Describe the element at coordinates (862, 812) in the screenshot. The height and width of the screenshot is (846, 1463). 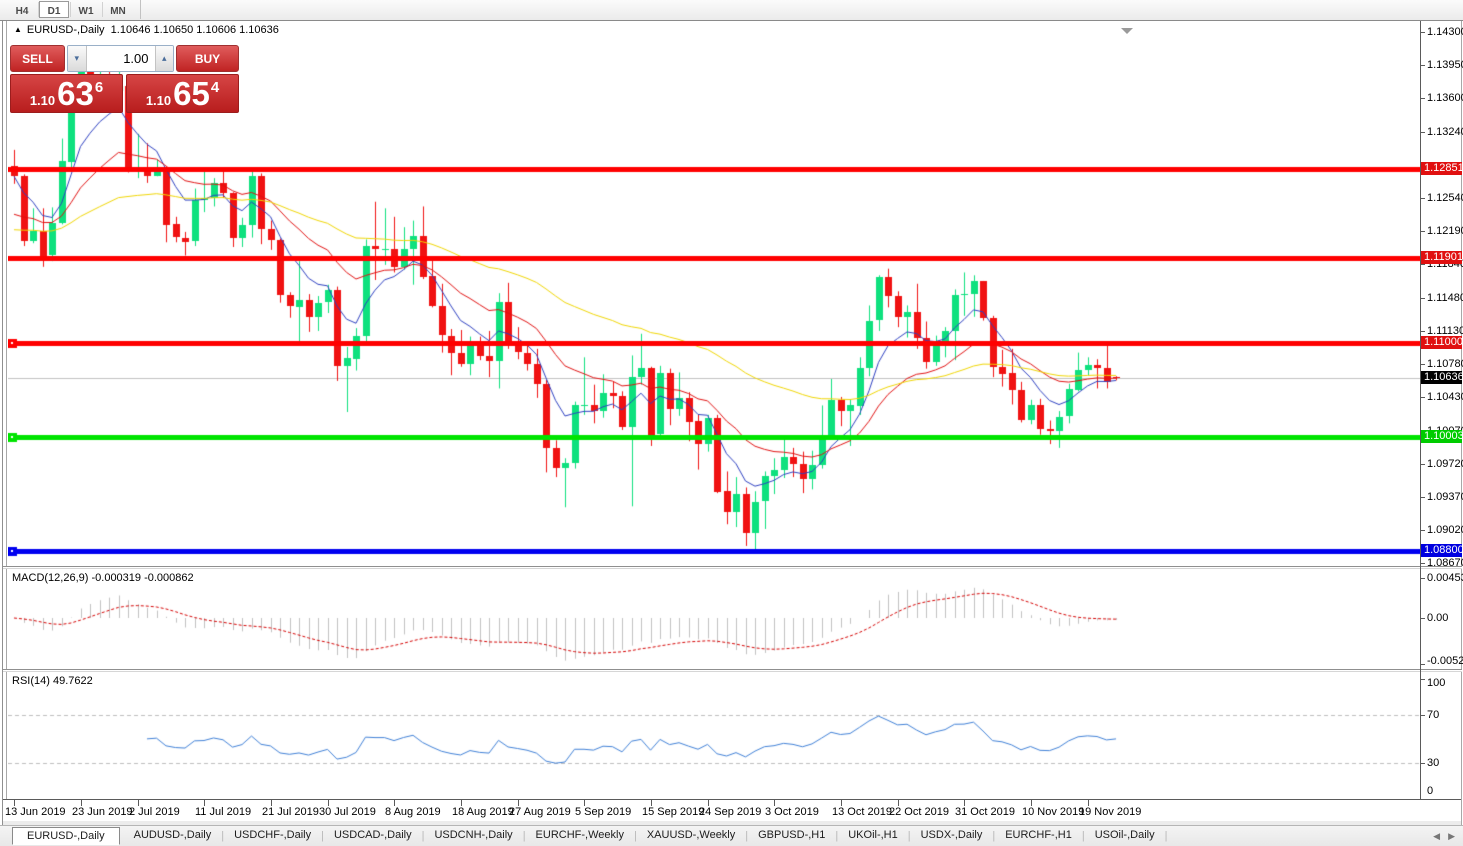
I see `time-axis-label: 13 Oct 2019` at that location.